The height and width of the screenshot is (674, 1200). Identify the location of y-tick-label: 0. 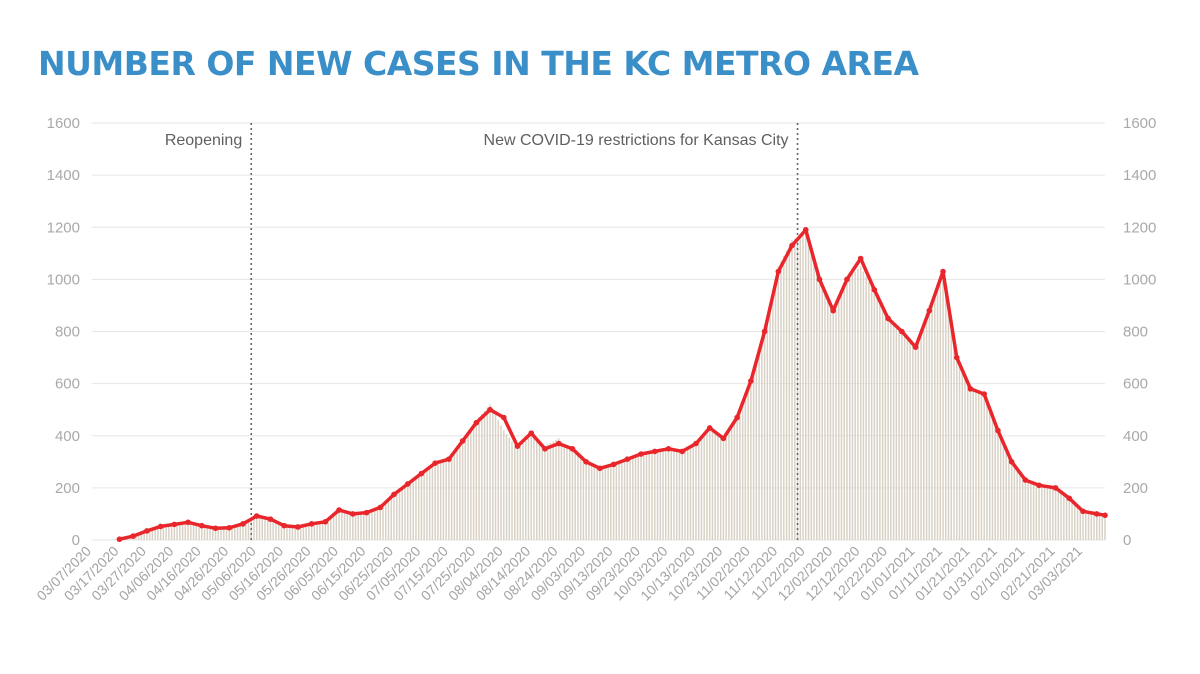
(76, 540).